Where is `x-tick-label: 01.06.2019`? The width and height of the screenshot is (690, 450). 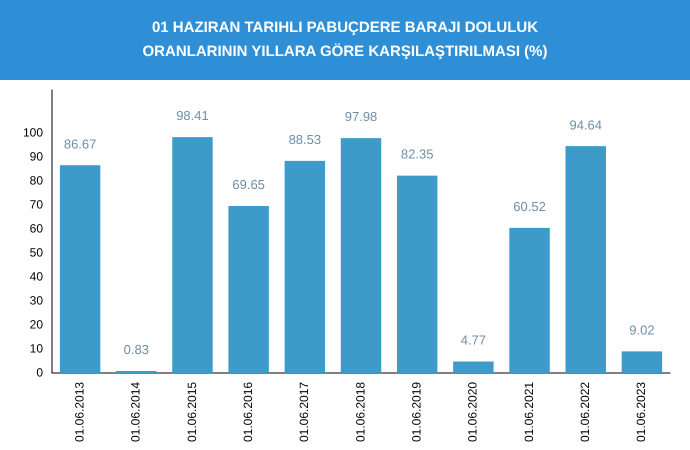
x-tick-label: 01.06.2019 is located at coordinates (417, 412).